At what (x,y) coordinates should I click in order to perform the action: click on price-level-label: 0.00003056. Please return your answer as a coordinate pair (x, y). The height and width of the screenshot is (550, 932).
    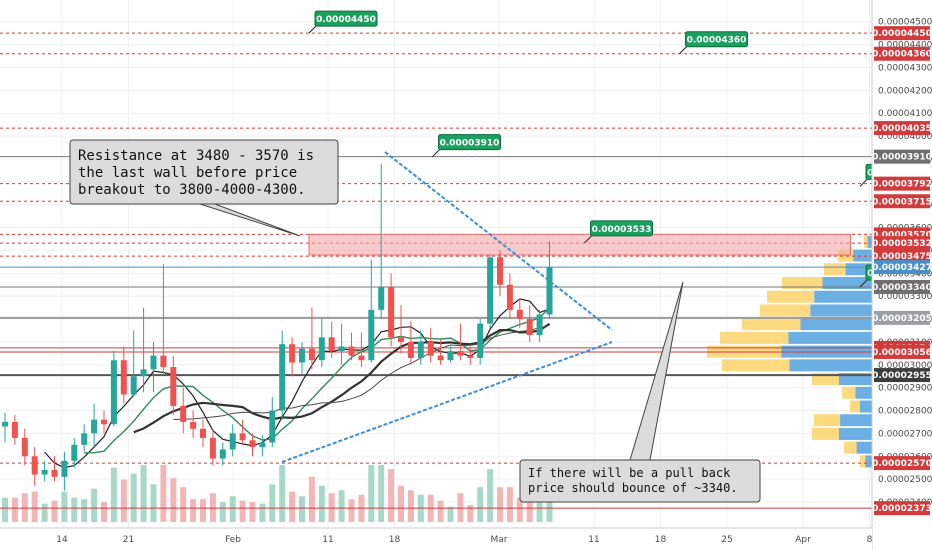
    Looking at the image, I should click on (902, 353).